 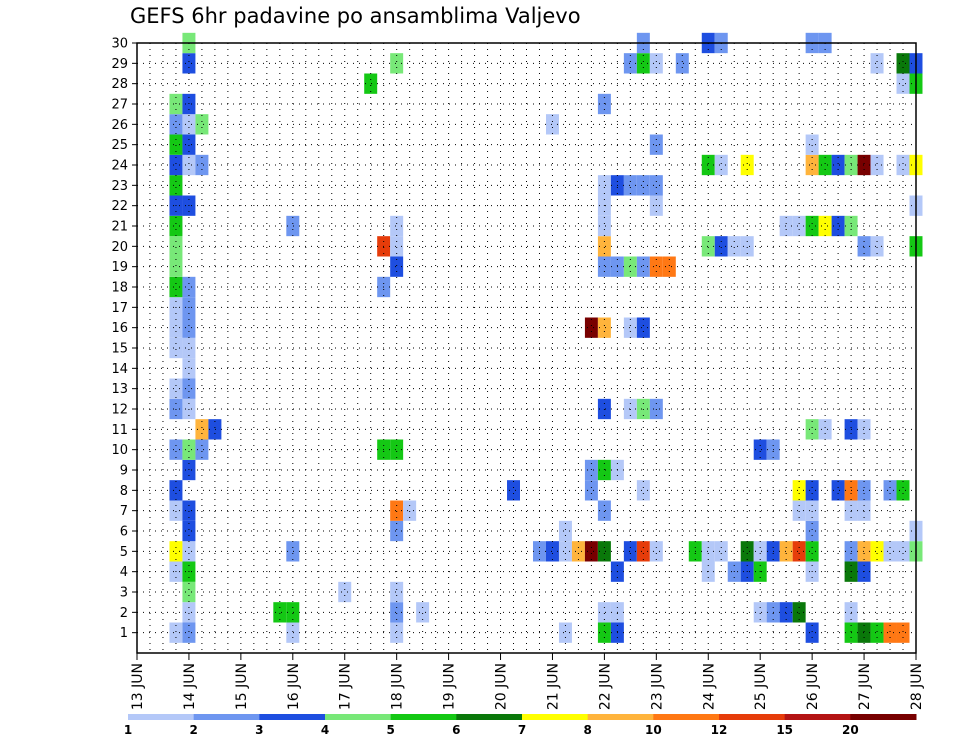 What do you see at coordinates (124, 613) in the screenshot?
I see `y-tick-label: 2` at bounding box center [124, 613].